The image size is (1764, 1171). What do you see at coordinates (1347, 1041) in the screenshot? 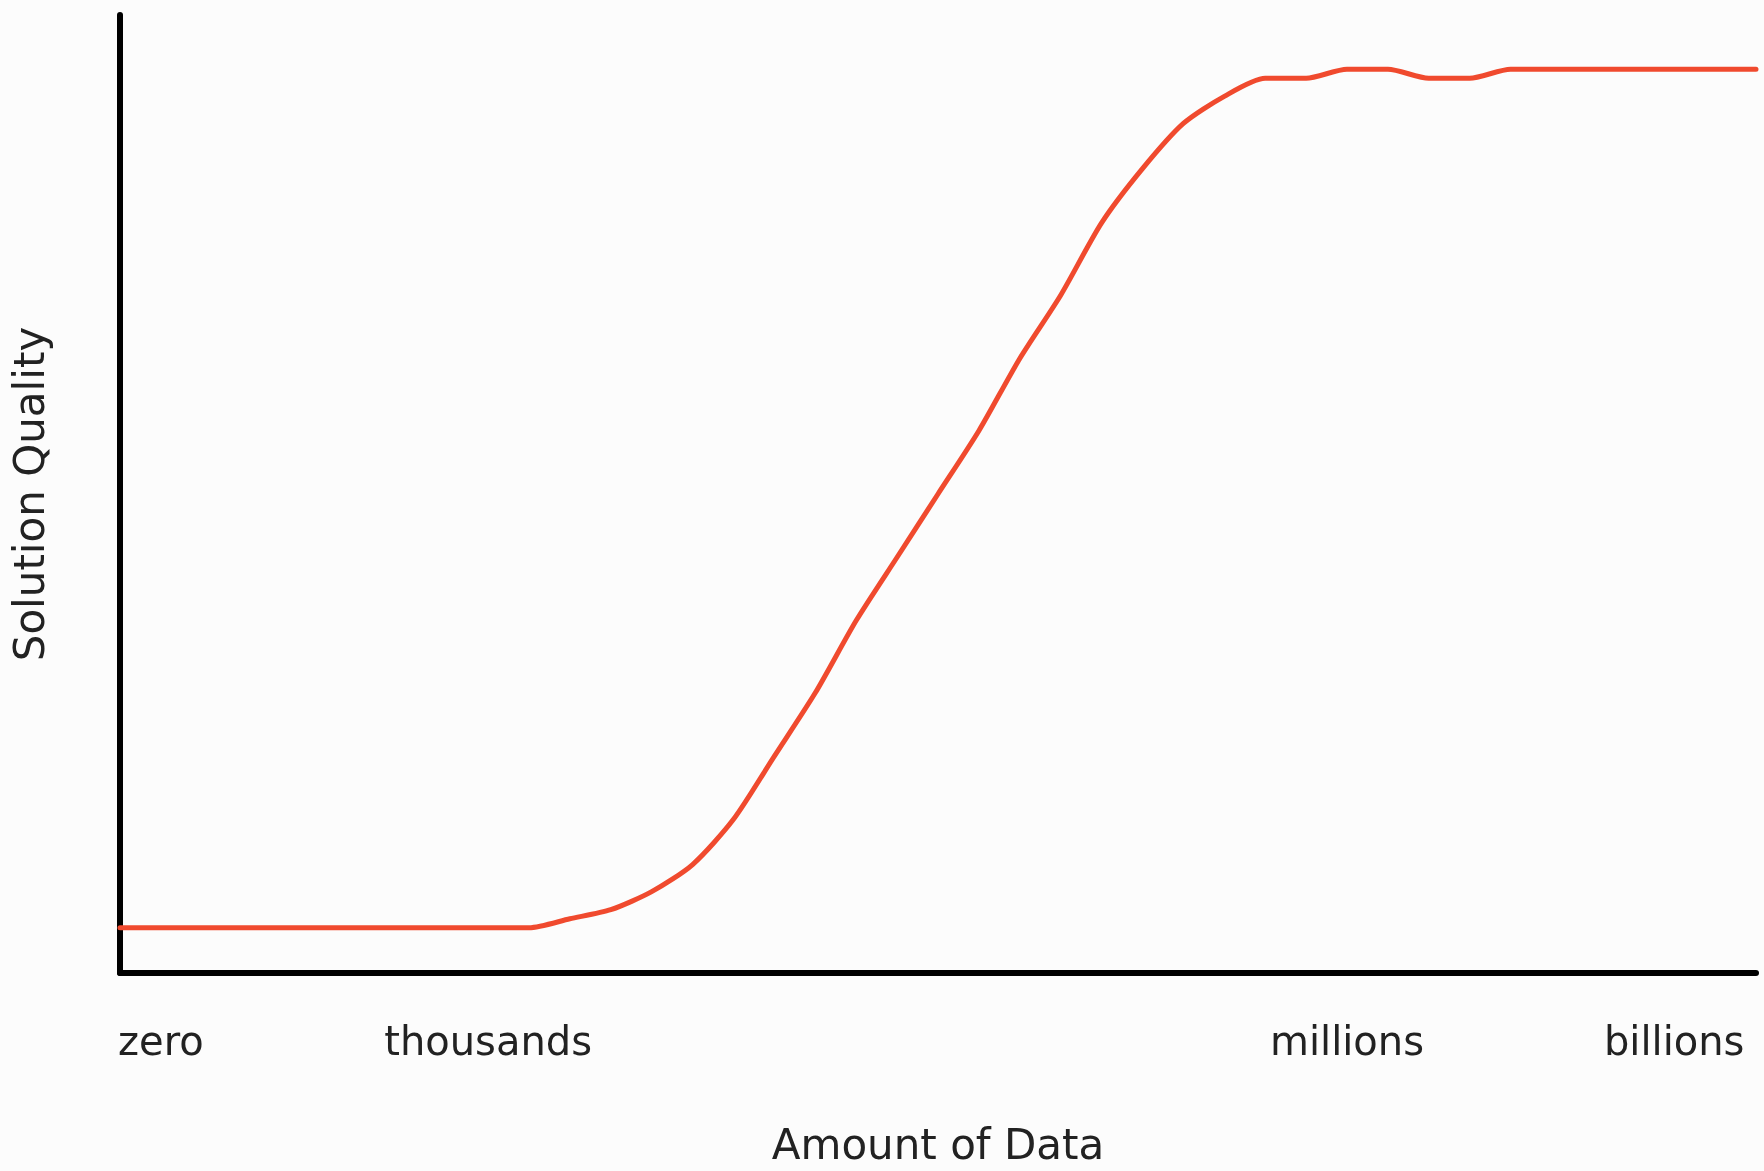
I see `x-tick-label: millions` at bounding box center [1347, 1041].